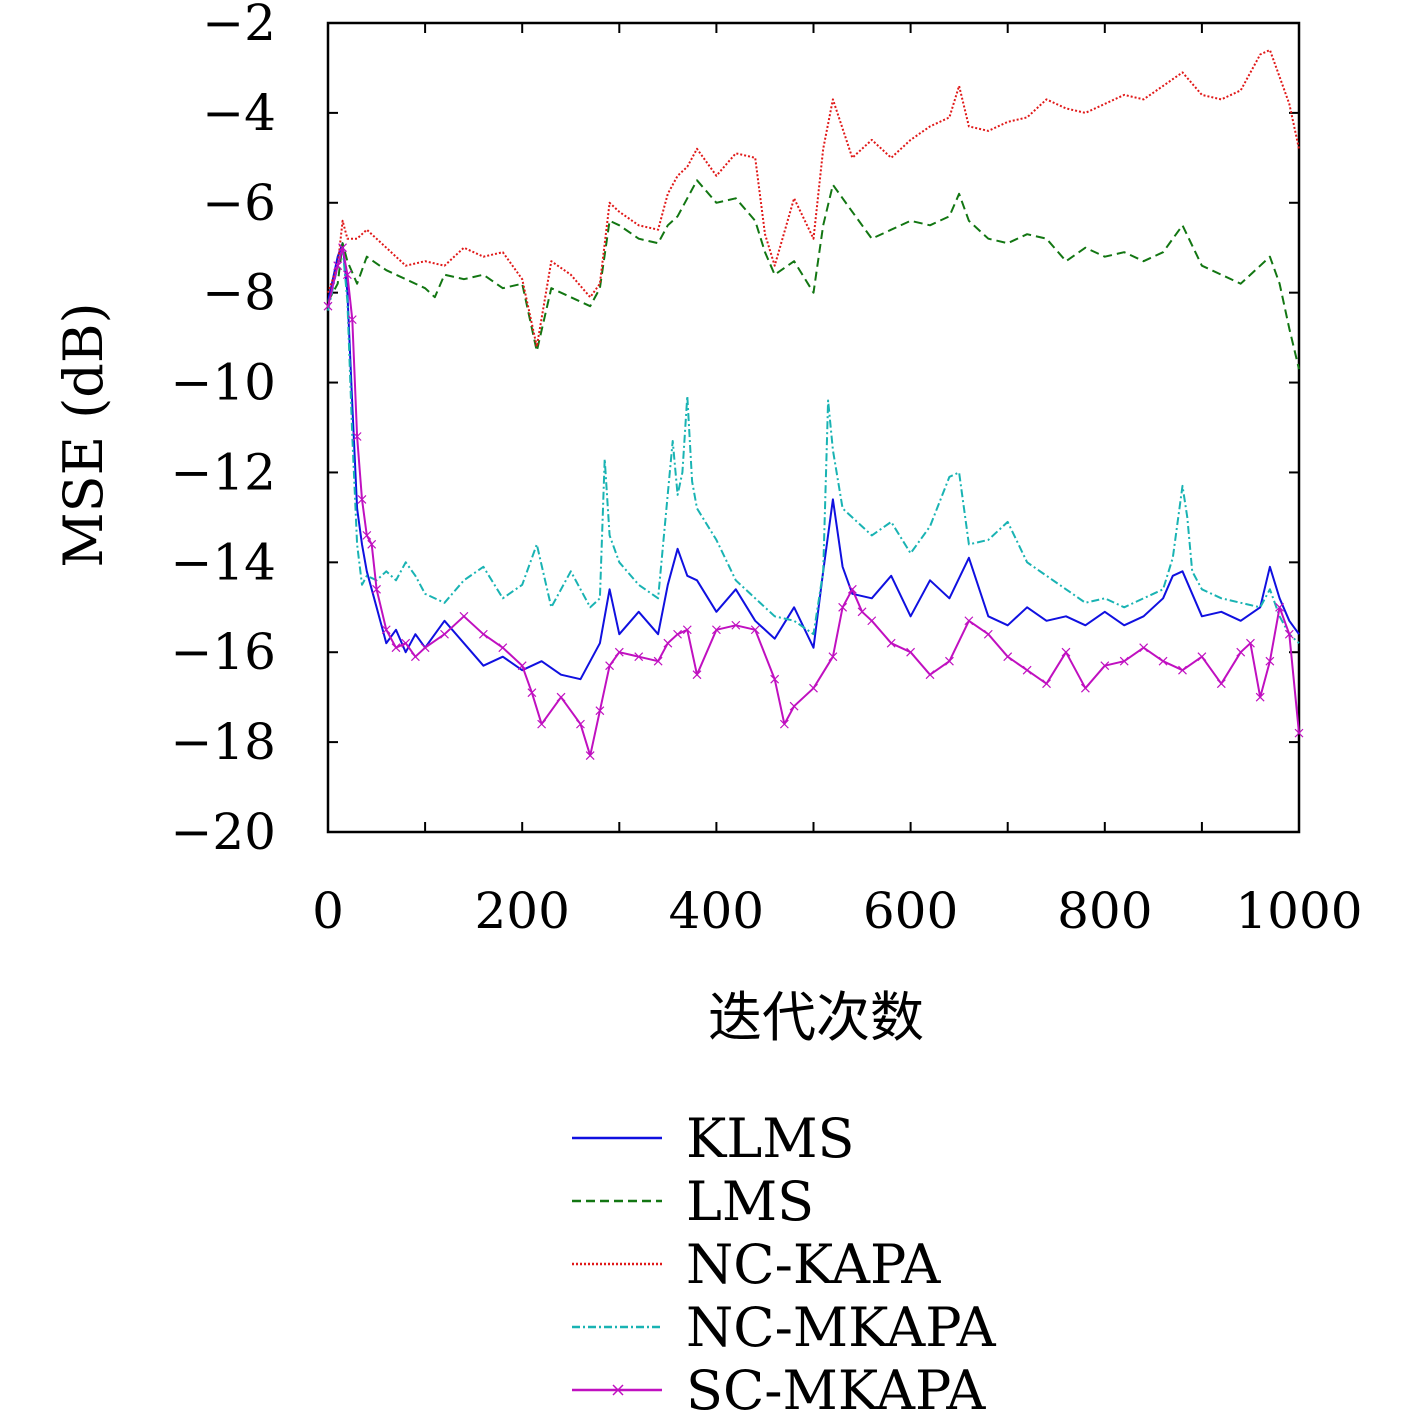  Describe the element at coordinates (239, 203) in the screenshot. I see `y-tick-label: −6` at that location.